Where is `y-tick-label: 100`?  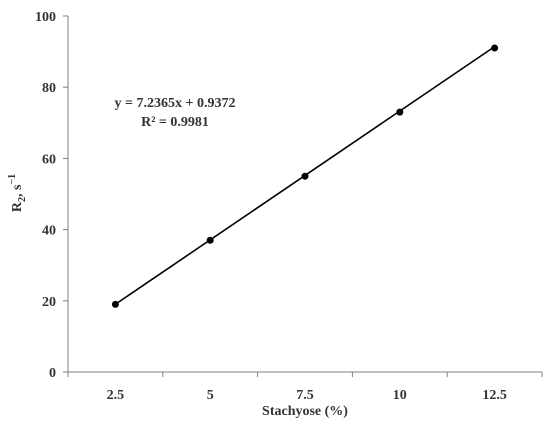 y-tick-label: 100 is located at coordinates (45, 17).